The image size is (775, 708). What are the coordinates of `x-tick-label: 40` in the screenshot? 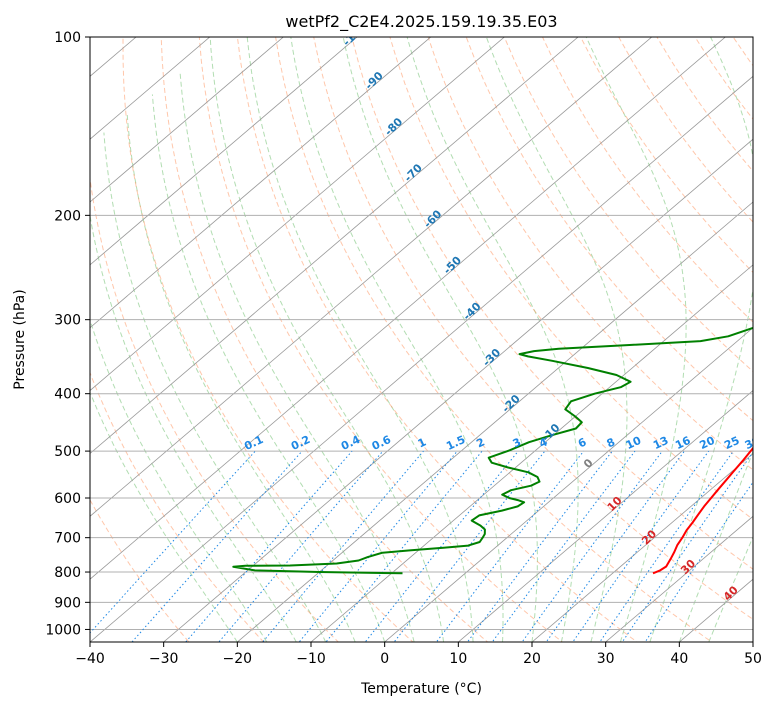 It's located at (679, 659).